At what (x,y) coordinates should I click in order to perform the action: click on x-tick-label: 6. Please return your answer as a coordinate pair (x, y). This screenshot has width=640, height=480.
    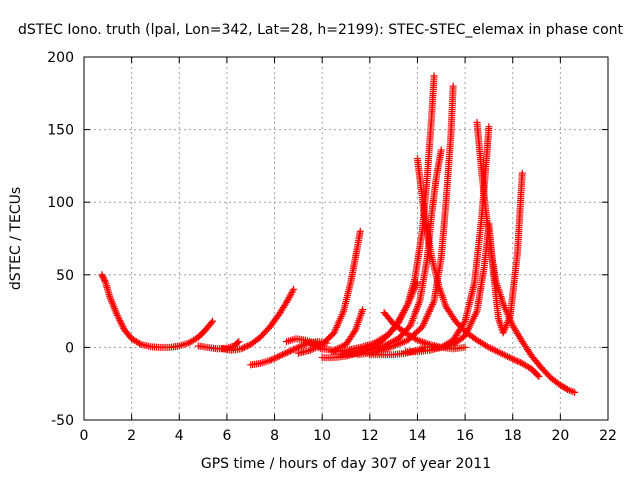
    Looking at the image, I should click on (226, 436).